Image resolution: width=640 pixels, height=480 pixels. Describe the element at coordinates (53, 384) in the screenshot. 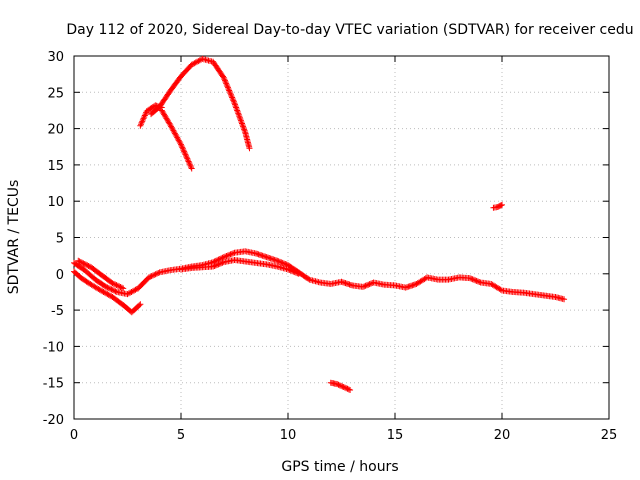

I see `y-tick-label: -15` at that location.